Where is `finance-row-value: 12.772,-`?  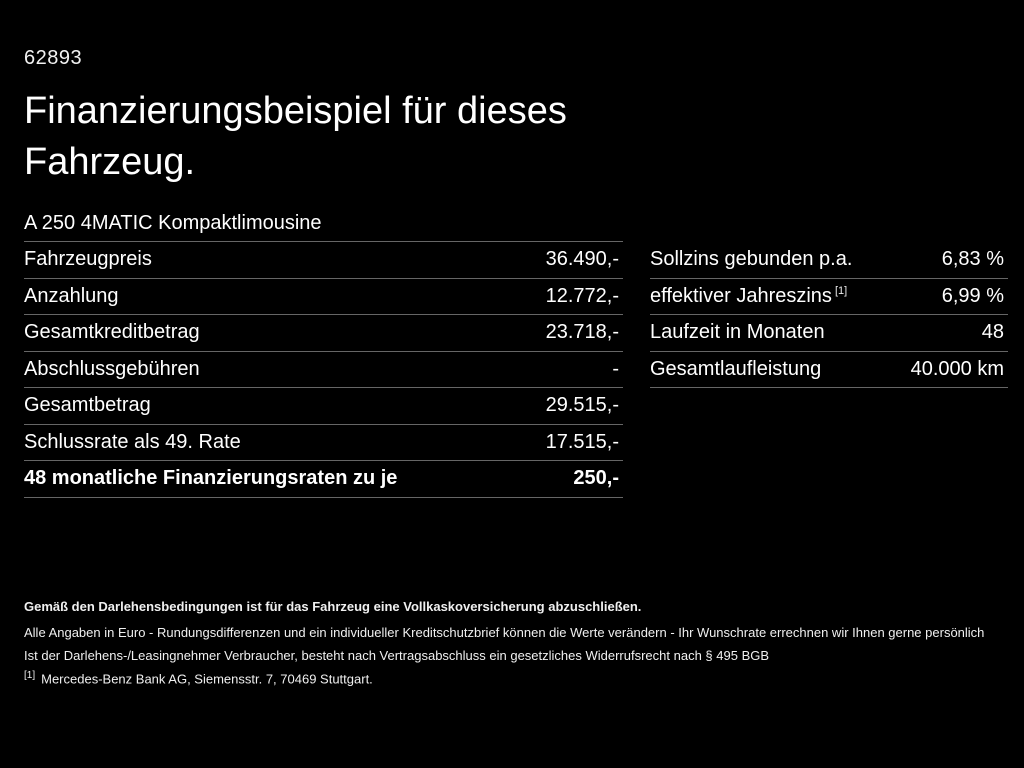
finance-row-value: 12.772,- is located at coordinates (582, 295).